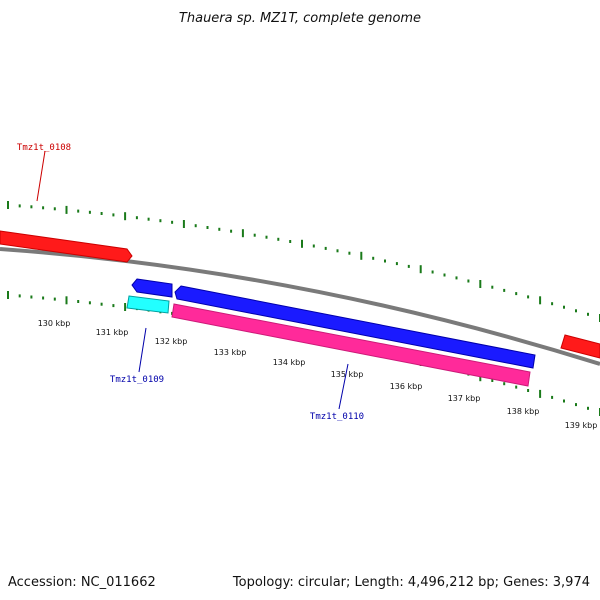 This screenshot has width=600, height=600. I want to click on map-title: Thauera sp. MZ1T, complete genome, so click(300, 18).